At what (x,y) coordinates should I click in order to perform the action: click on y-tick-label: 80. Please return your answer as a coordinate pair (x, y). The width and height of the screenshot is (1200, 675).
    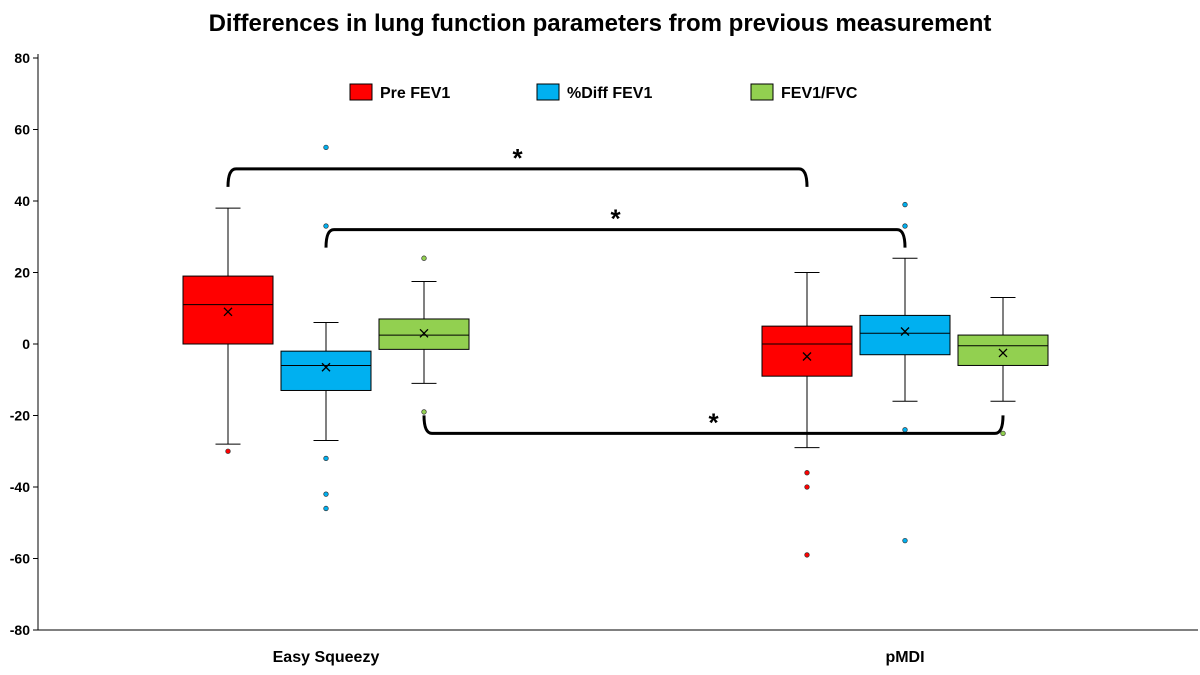
    Looking at the image, I should click on (22, 58).